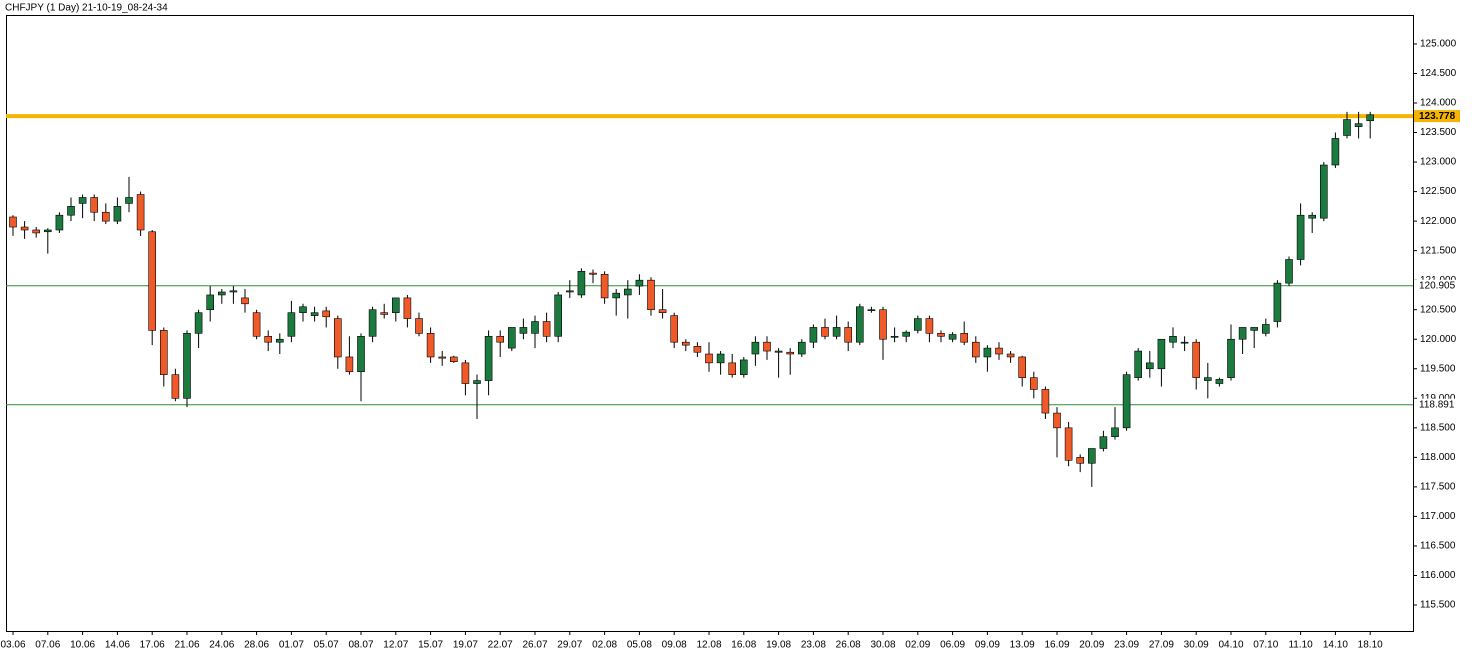  What do you see at coordinates (1056, 645) in the screenshot?
I see `x-tick-label: 16.09` at bounding box center [1056, 645].